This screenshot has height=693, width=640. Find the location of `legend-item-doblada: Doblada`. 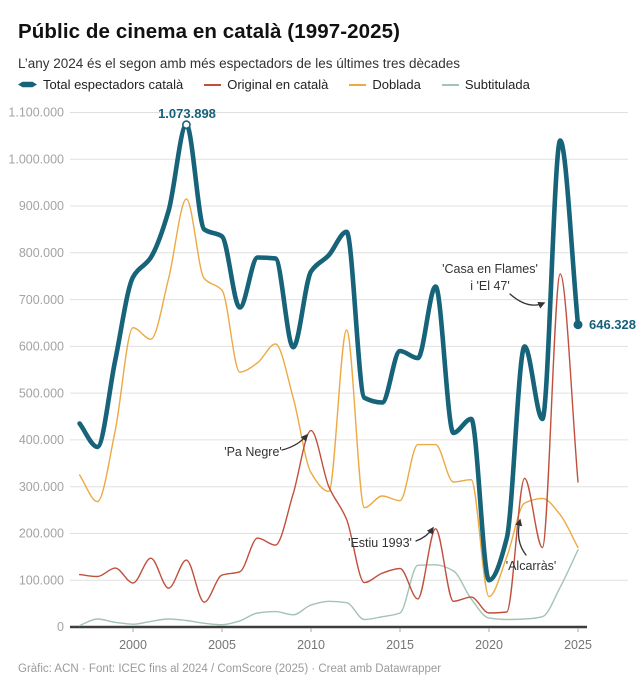

legend-item-doblada: Doblada is located at coordinates (385, 84).